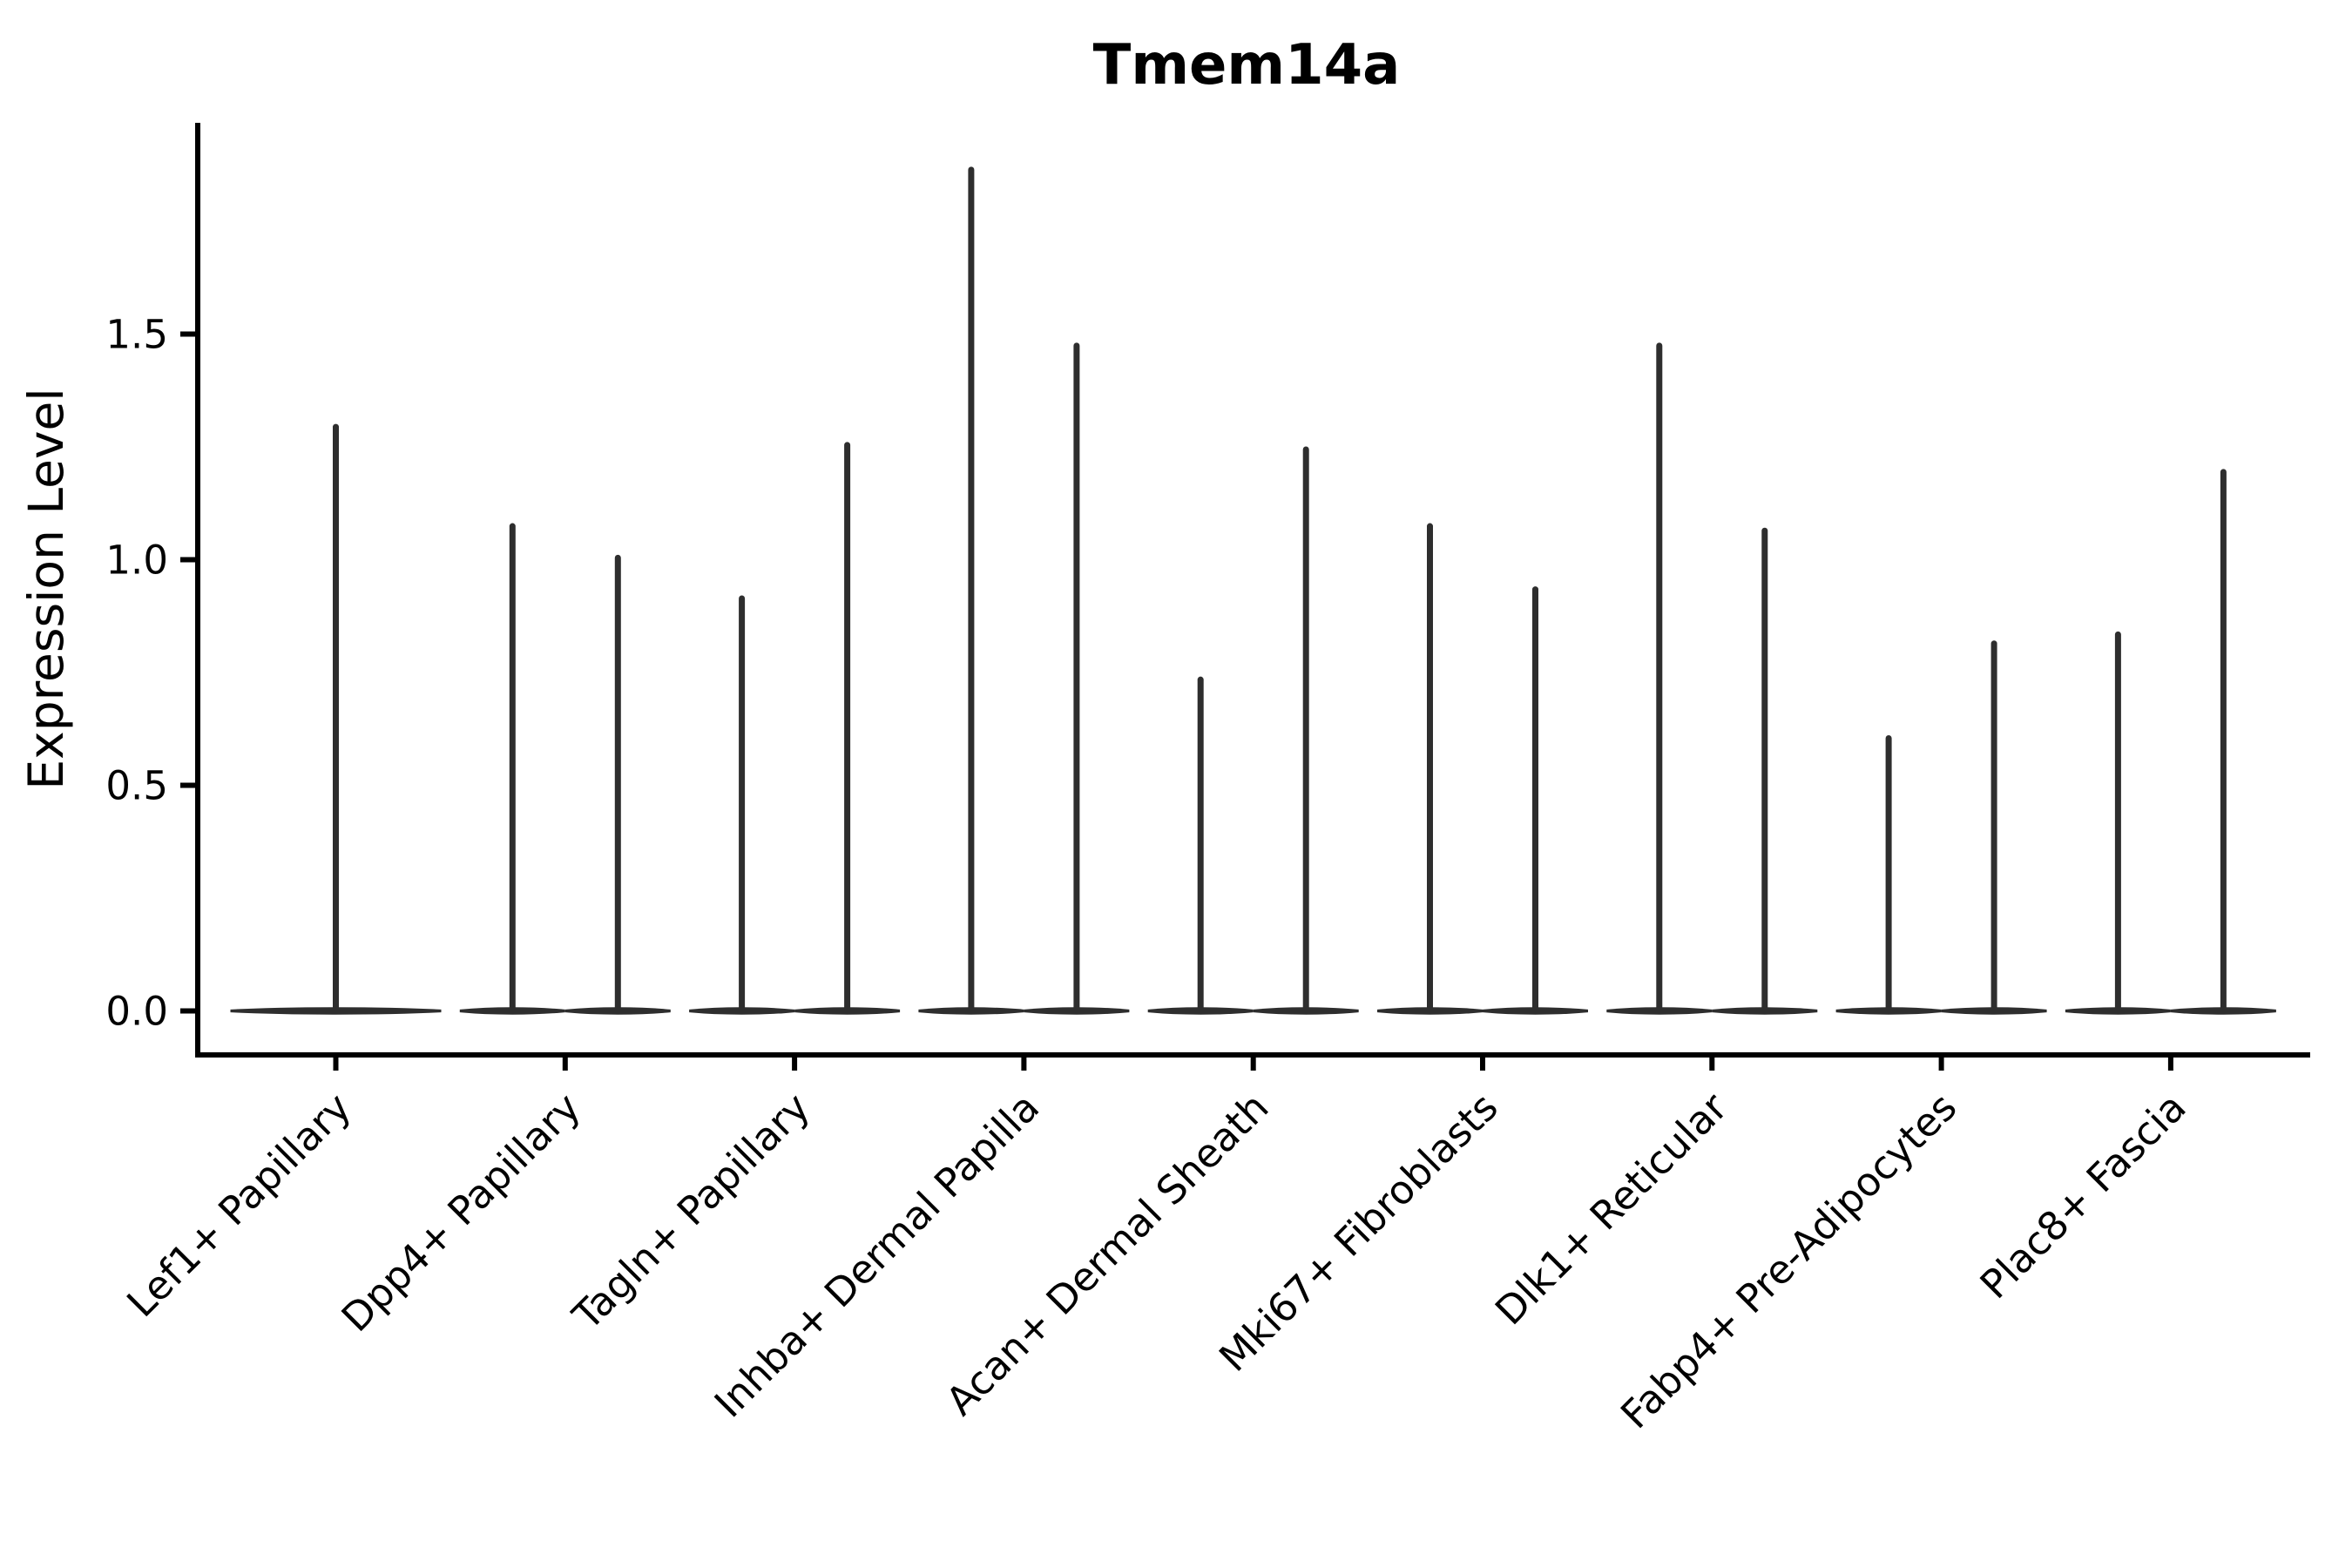 Image resolution: width=2352 pixels, height=1568 pixels. What do you see at coordinates (461, 1212) in the screenshot?
I see `x-tick-label: Dpp4+ Papillary` at bounding box center [461, 1212].